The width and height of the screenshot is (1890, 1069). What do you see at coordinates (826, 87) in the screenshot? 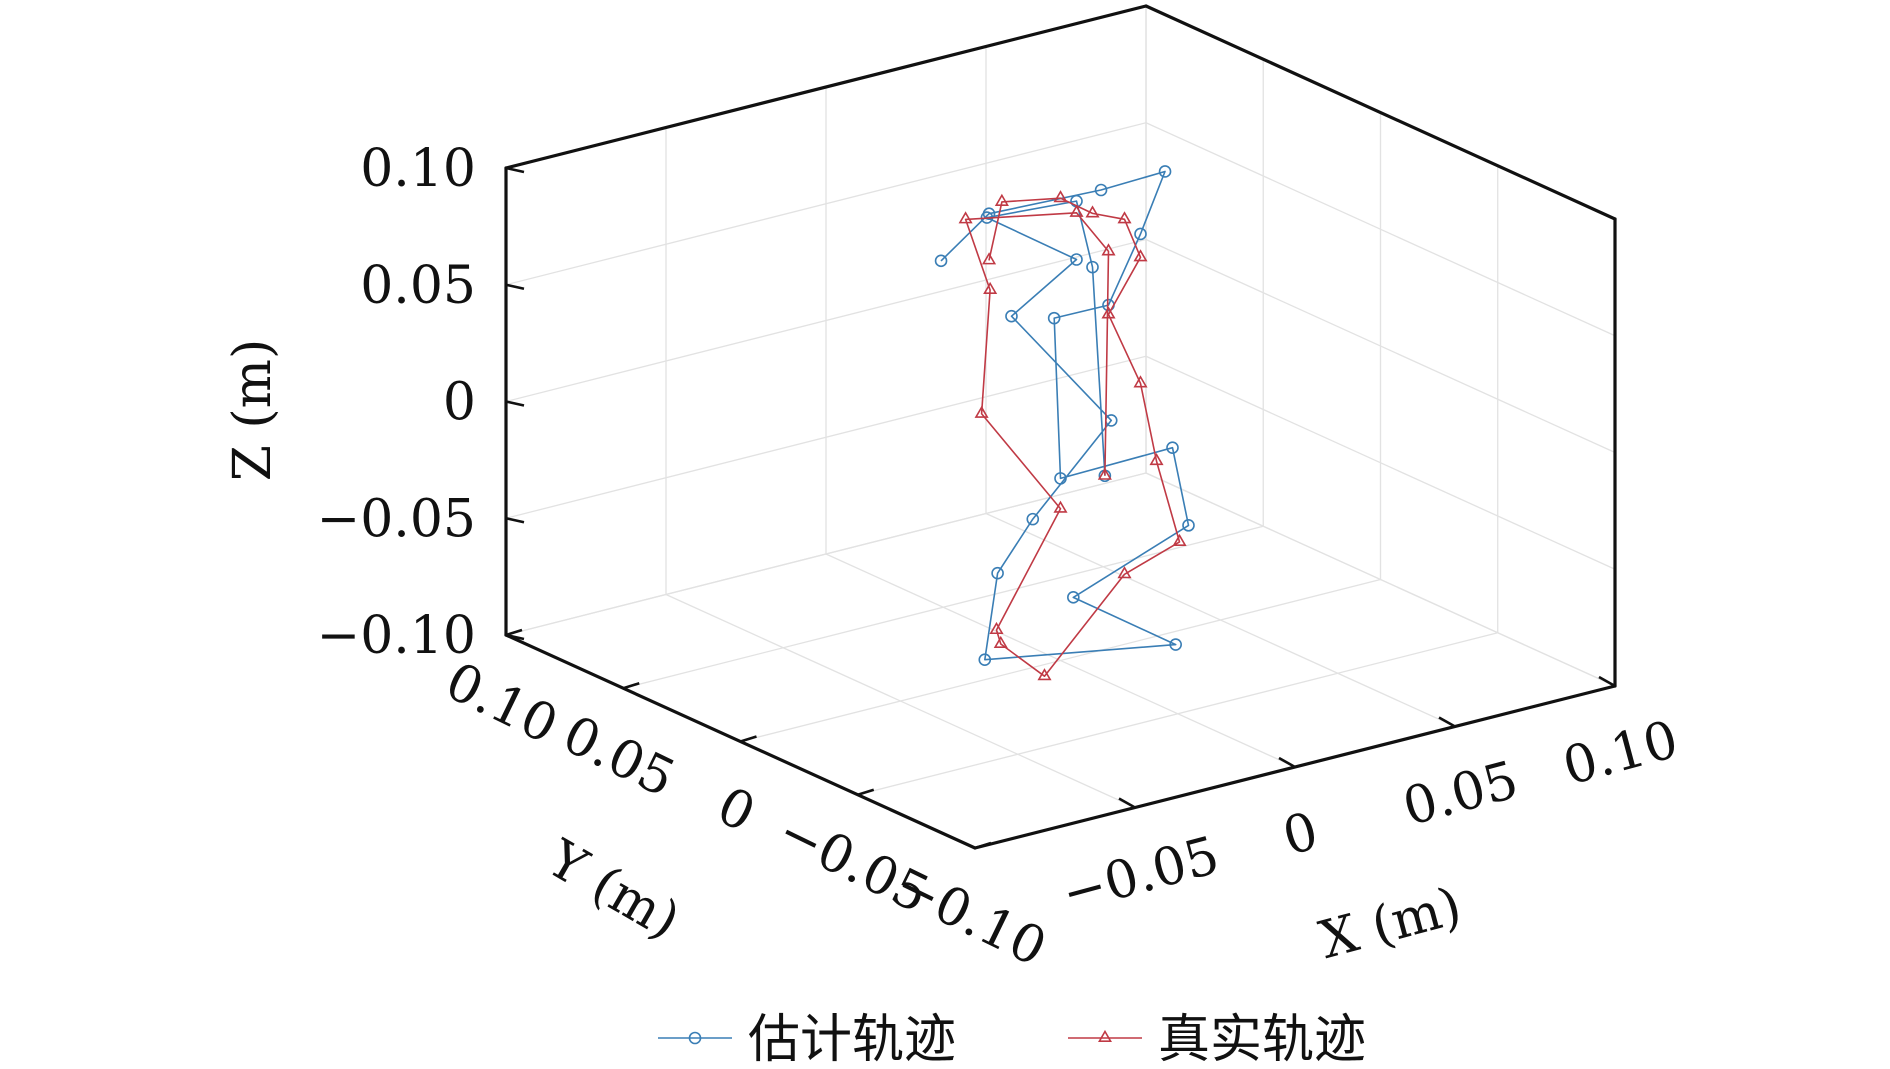
I see `top-back-left-edge` at bounding box center [826, 87].